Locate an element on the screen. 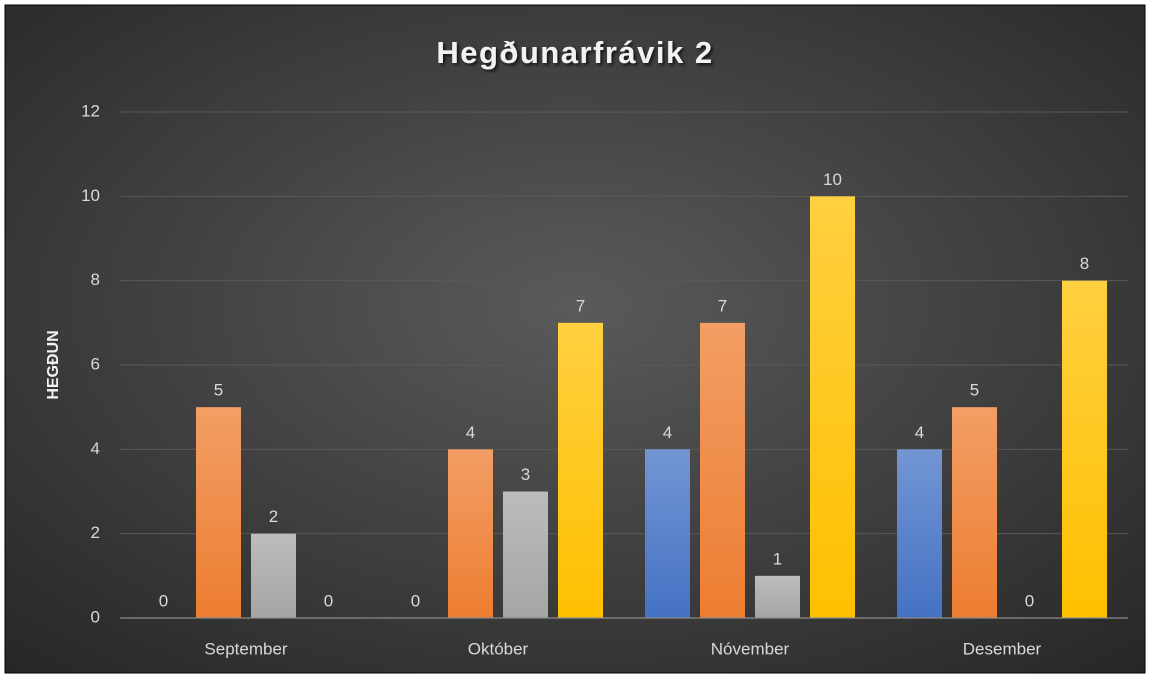 The image size is (1150, 678). x-tick-label: Desember is located at coordinates (1002, 648).